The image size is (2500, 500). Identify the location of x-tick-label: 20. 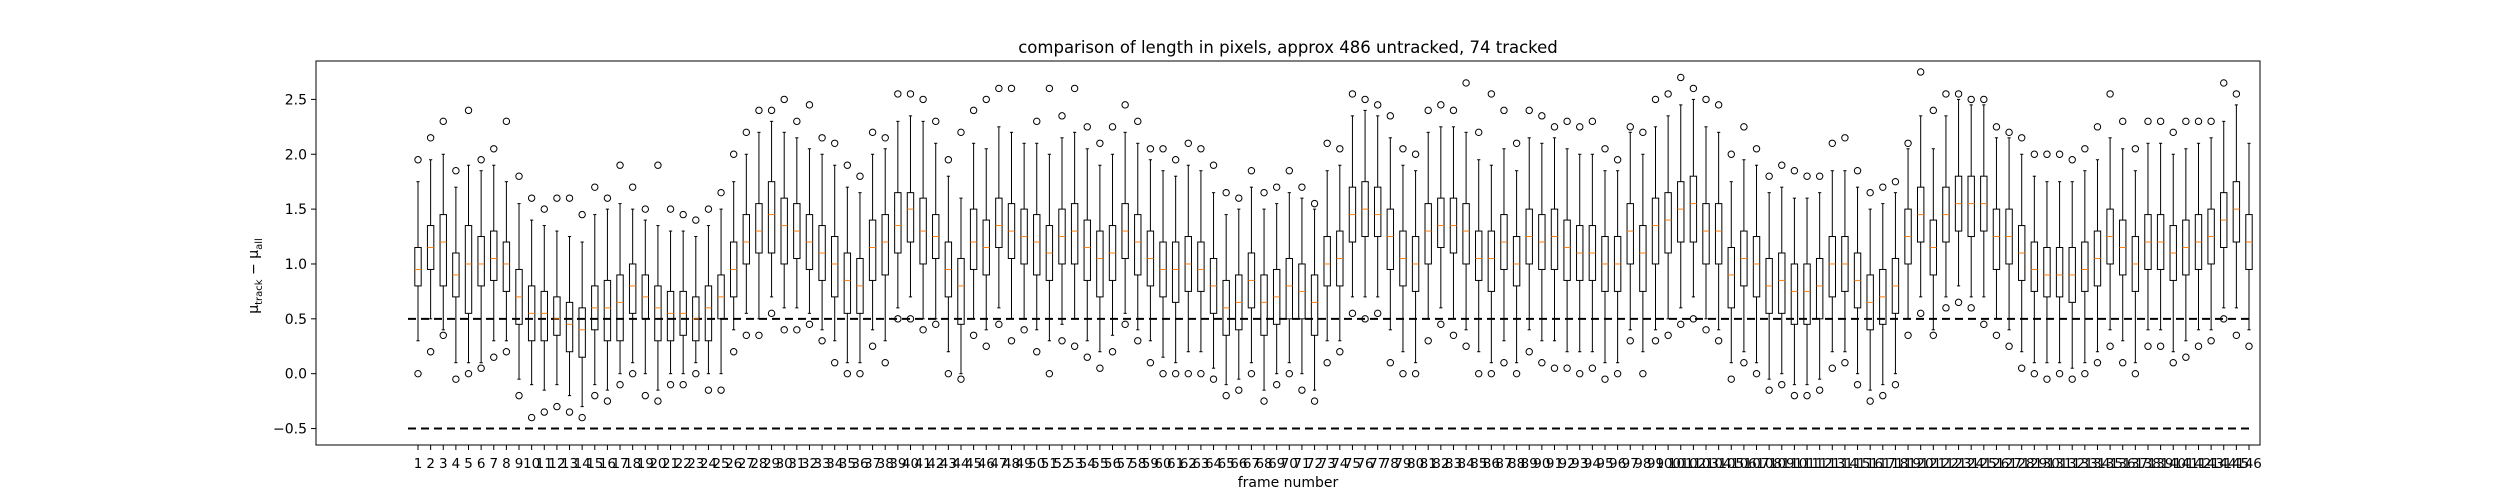
(657, 464).